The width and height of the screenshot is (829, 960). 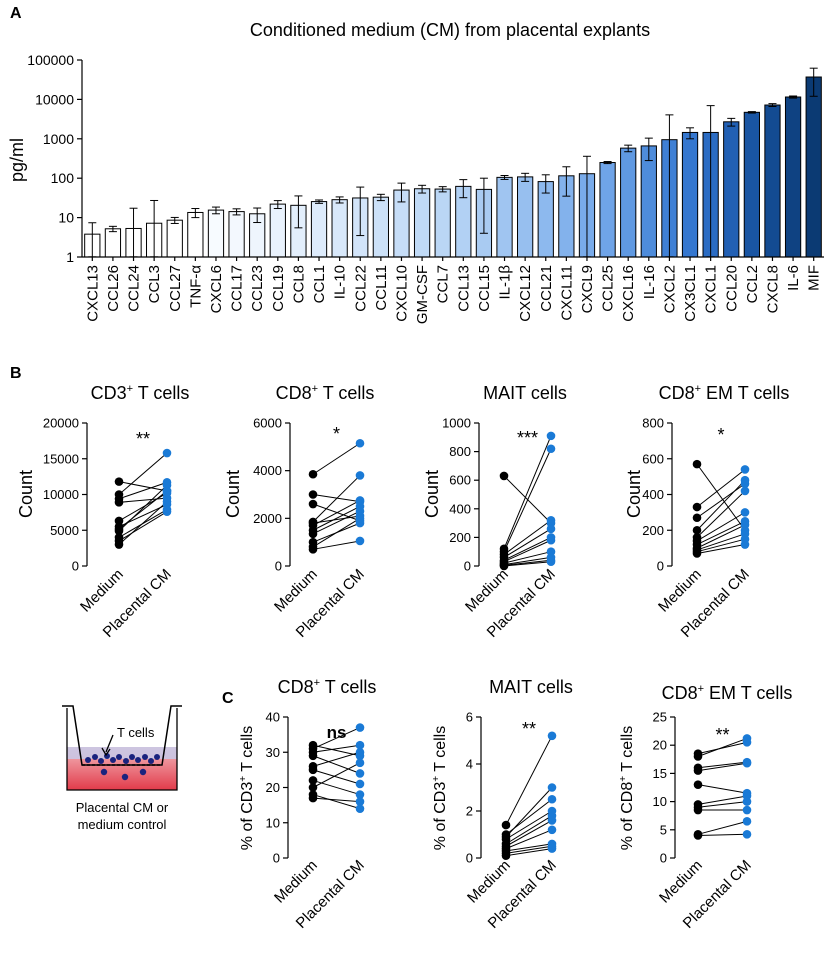 What do you see at coordinates (109, 743) in the screenshot?
I see `t-cells-arrow` at bounding box center [109, 743].